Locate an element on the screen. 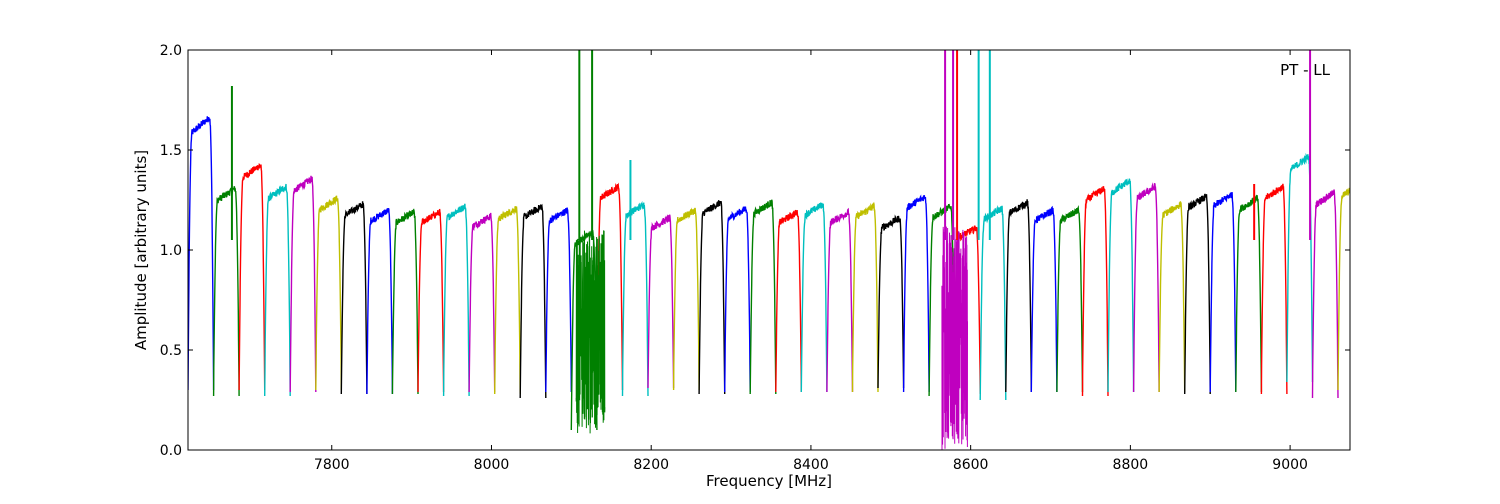 The image size is (1500, 504). y-axis-label: Amplitude [arbitrary units] is located at coordinates (141, 250).